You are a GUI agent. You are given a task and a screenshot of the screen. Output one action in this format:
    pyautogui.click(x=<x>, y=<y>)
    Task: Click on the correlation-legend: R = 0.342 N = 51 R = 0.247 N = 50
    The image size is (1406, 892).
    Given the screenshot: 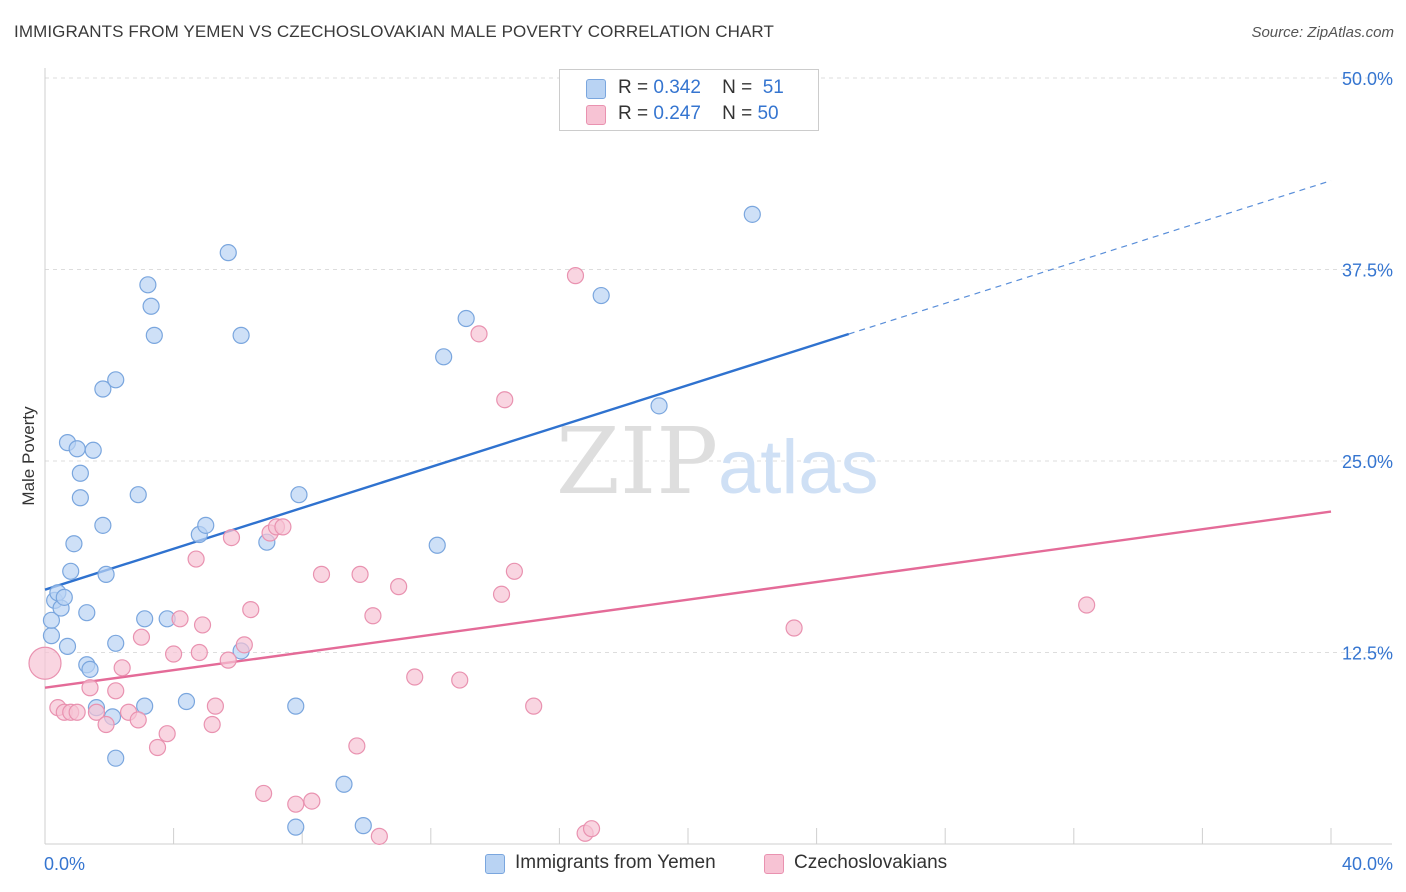 What is the action you would take?
    pyautogui.click(x=689, y=100)
    